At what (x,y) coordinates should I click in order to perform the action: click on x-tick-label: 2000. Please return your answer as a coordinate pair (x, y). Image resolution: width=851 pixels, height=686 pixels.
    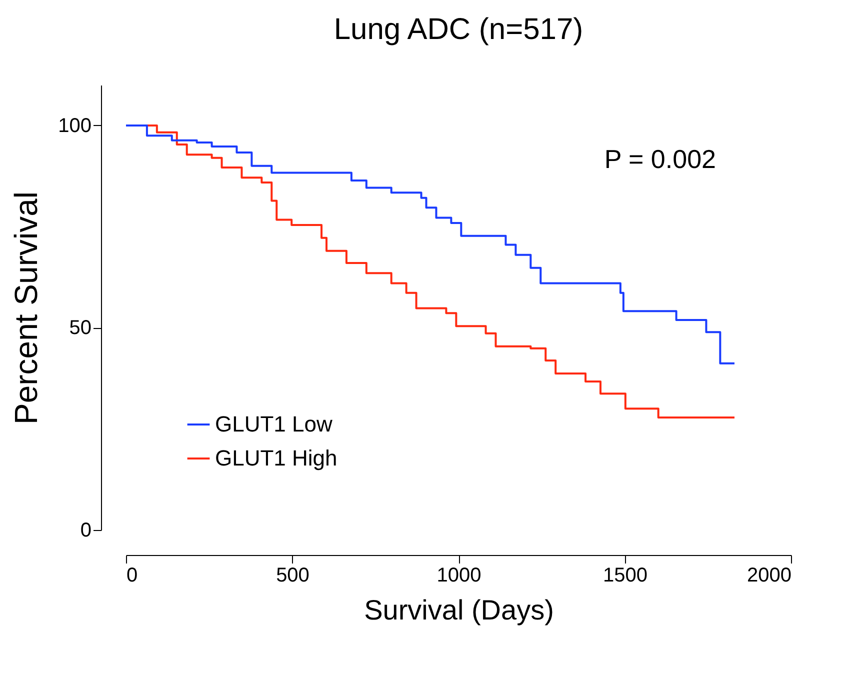
    Looking at the image, I should click on (769, 575).